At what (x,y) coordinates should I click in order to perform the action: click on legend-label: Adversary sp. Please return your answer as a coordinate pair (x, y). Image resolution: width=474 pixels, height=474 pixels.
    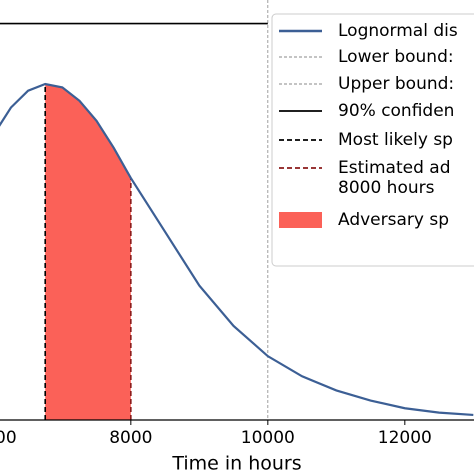
    Looking at the image, I should click on (393, 220).